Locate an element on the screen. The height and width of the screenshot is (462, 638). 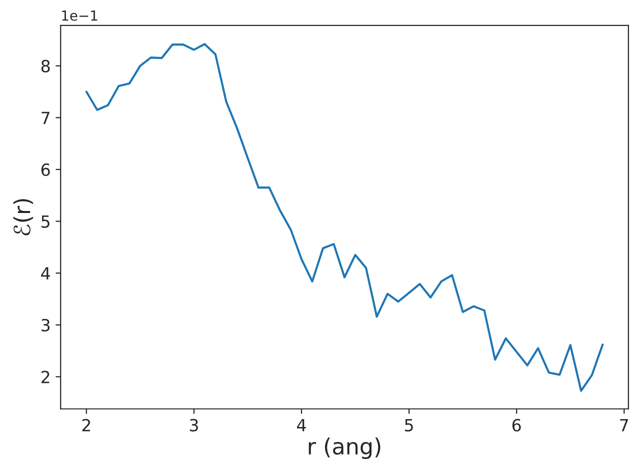
y-tick-label: 6 is located at coordinates (45, 169).